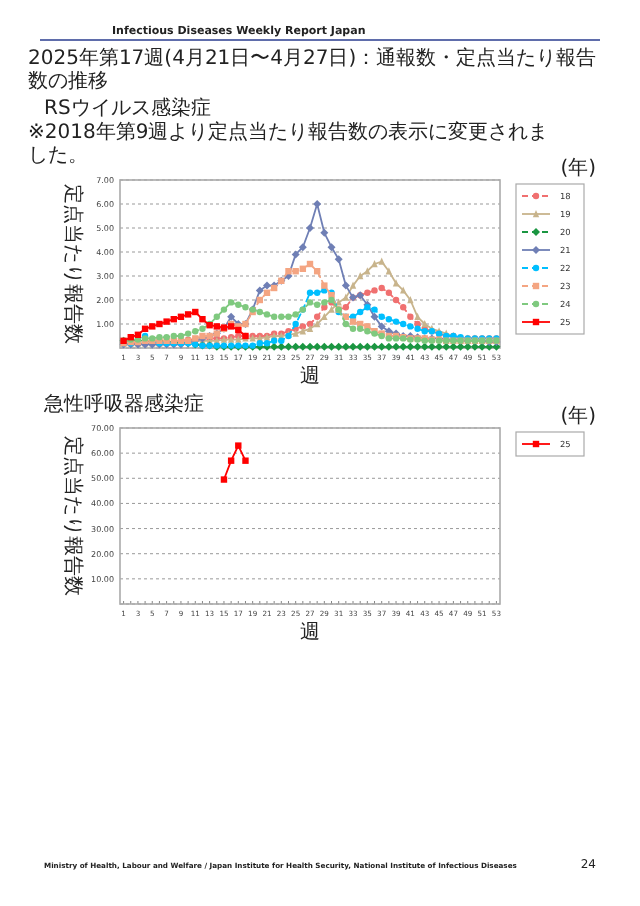 The width and height of the screenshot is (640, 906). I want to click on text: 2025年第17週(4月21日〜4月27日)：通報数・定点当たり報告数の推移, so click(312, 69).